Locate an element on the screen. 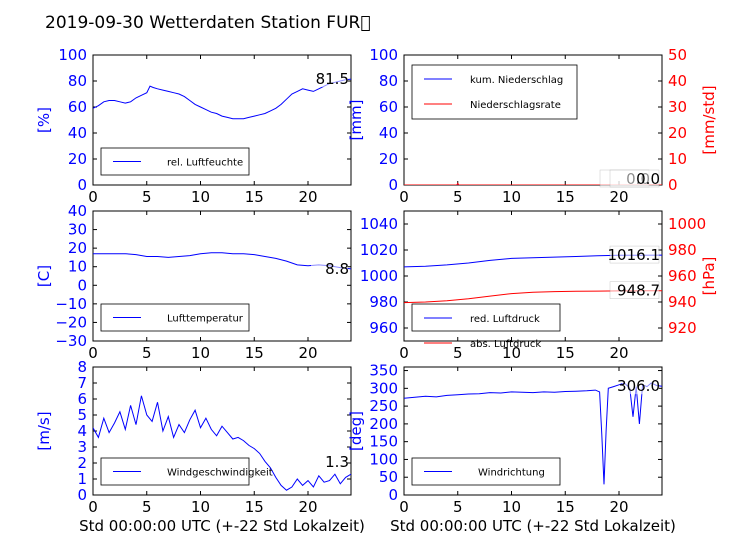  last-value-label: 306.0 is located at coordinates (638, 386).